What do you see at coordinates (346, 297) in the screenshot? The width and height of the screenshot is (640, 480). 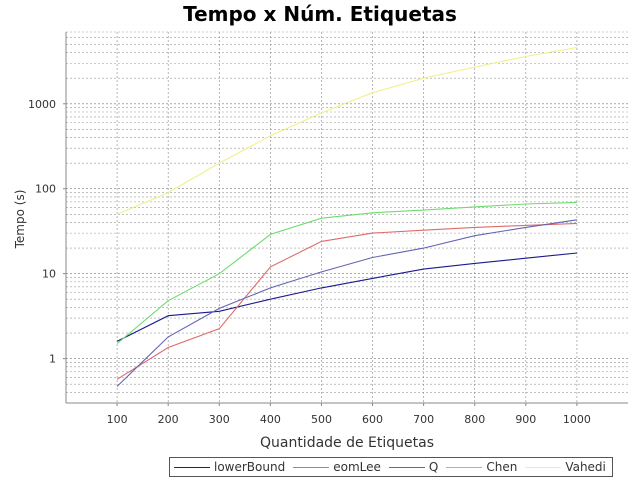 I see `series-line-lowerbound` at bounding box center [346, 297].